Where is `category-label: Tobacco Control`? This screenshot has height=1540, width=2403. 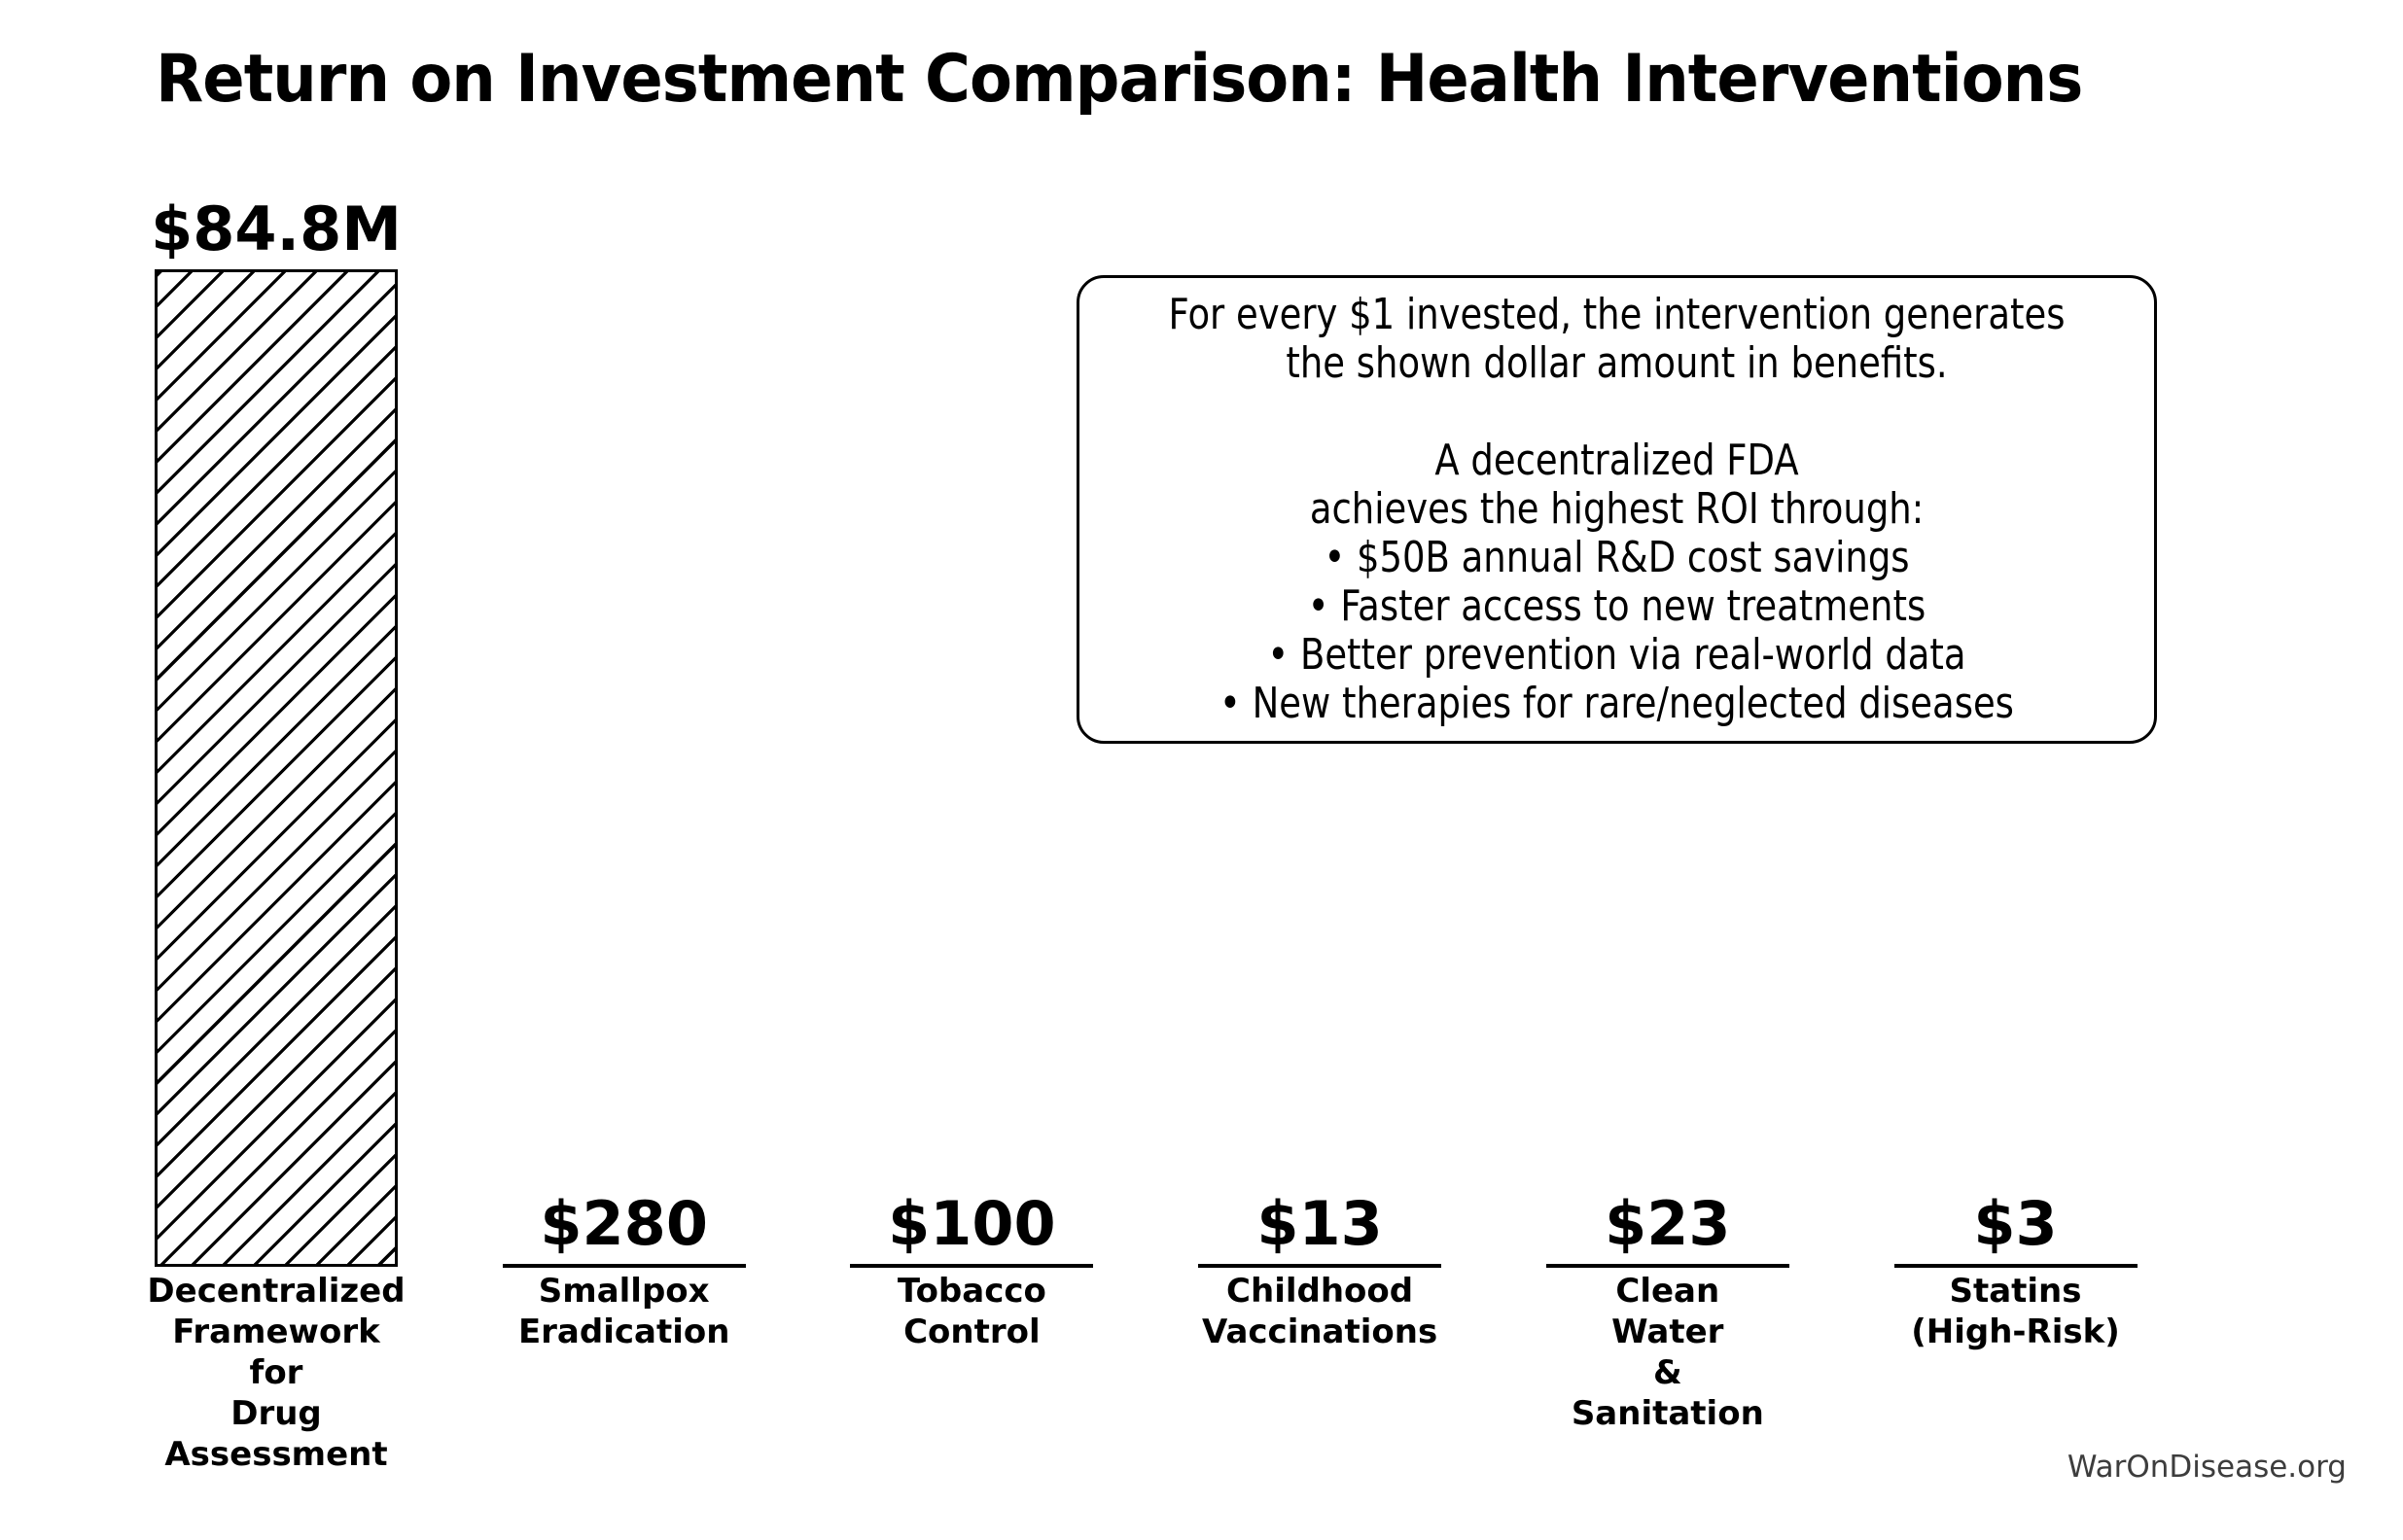
category-label: Tobacco Control is located at coordinates (971, 1311).